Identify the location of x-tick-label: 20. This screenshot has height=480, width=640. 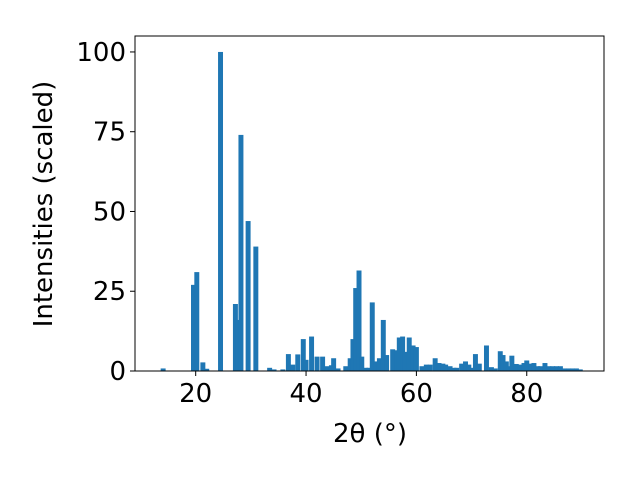
(195, 394).